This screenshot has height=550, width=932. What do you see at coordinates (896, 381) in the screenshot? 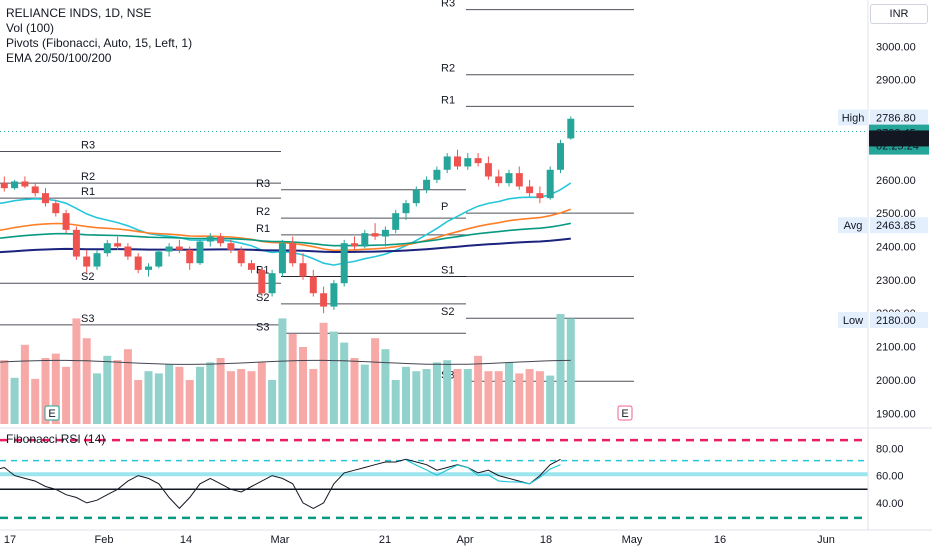
I see `price-tick-label: 2000.00` at bounding box center [896, 381].